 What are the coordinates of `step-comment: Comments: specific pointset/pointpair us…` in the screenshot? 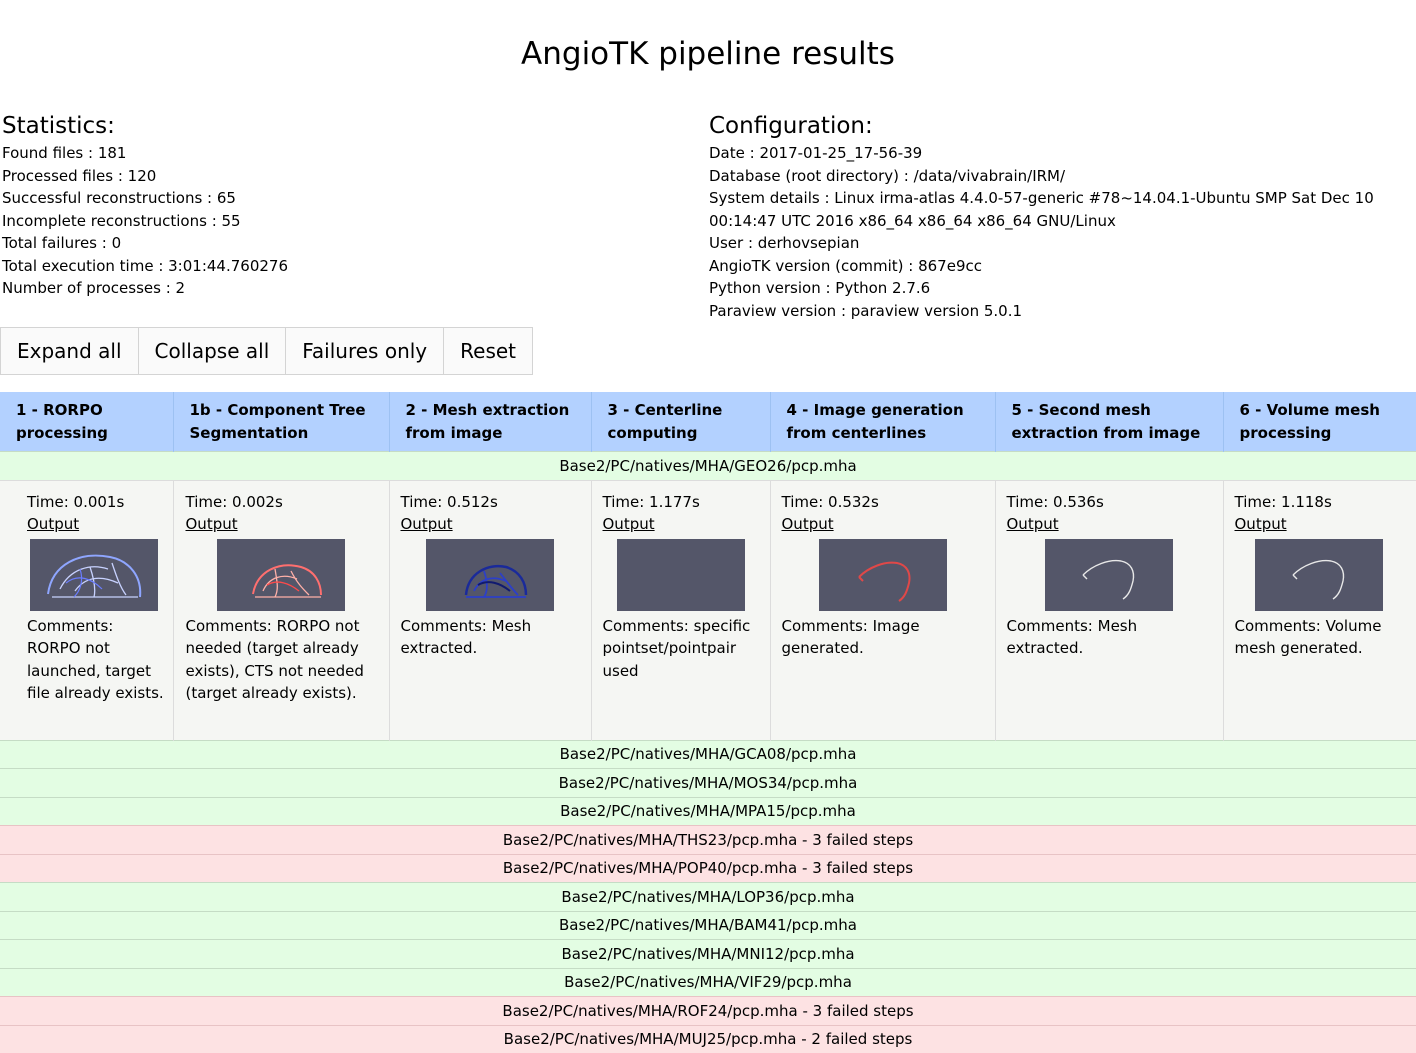 It's located at (676, 648).